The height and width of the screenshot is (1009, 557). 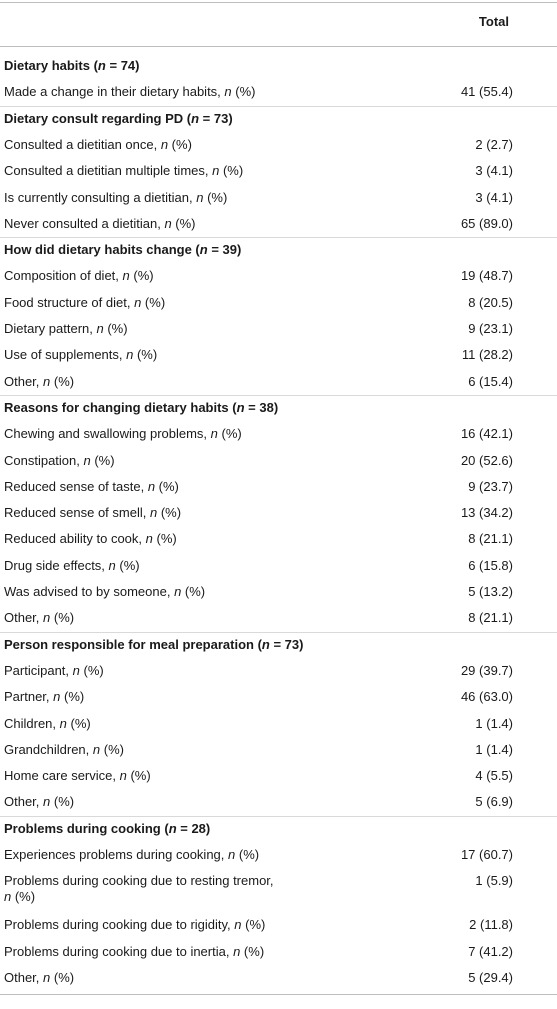 I want to click on label-text: How did dietary habits change (, so click(x=102, y=250).